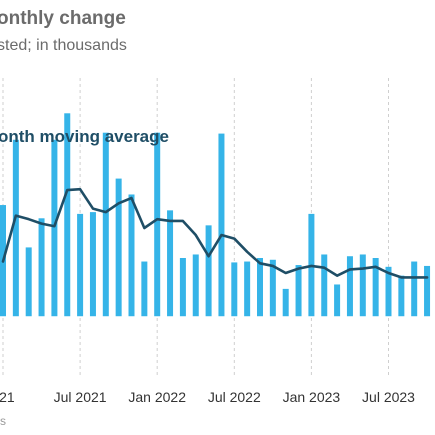  I want to click on x-tick-label: Jan 2023, so click(312, 397).